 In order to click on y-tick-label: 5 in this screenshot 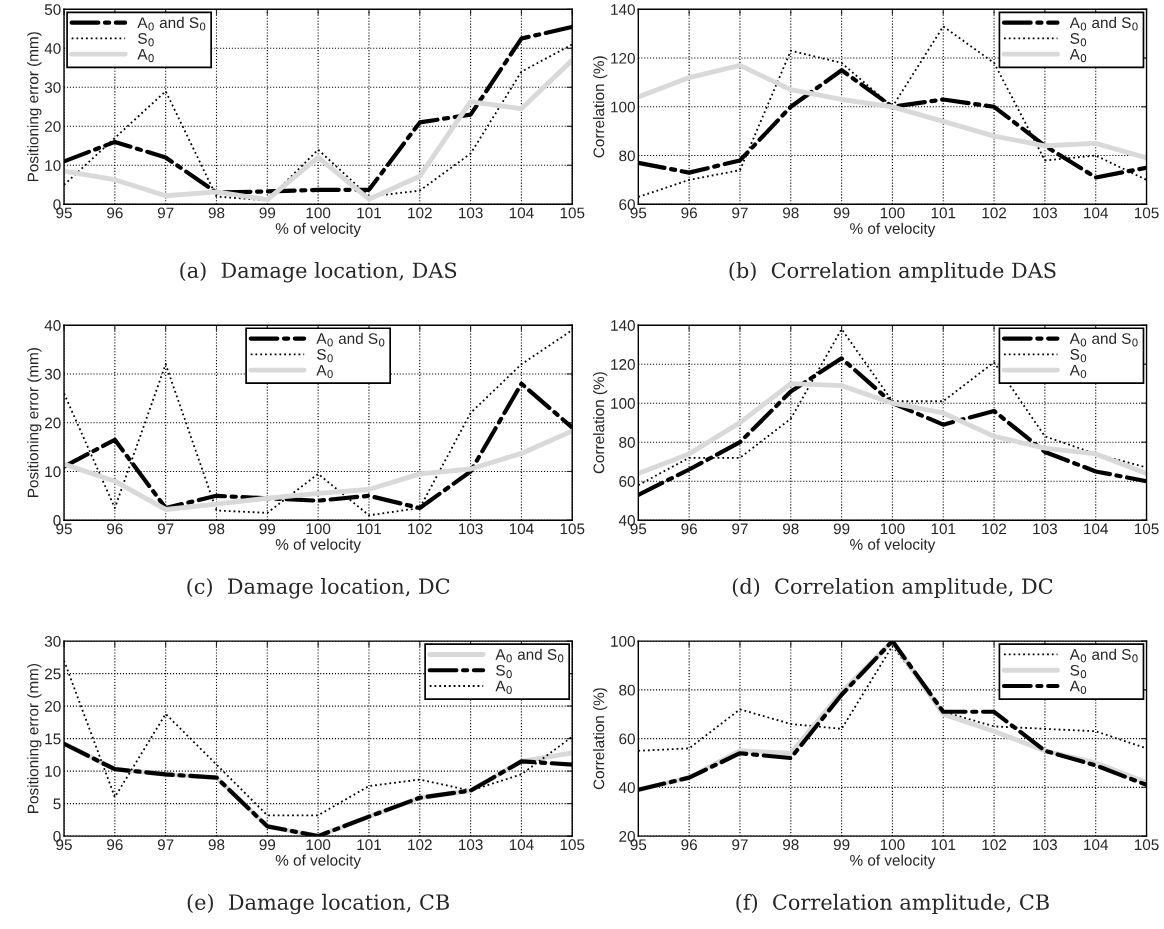, I will do `click(57, 804)`.